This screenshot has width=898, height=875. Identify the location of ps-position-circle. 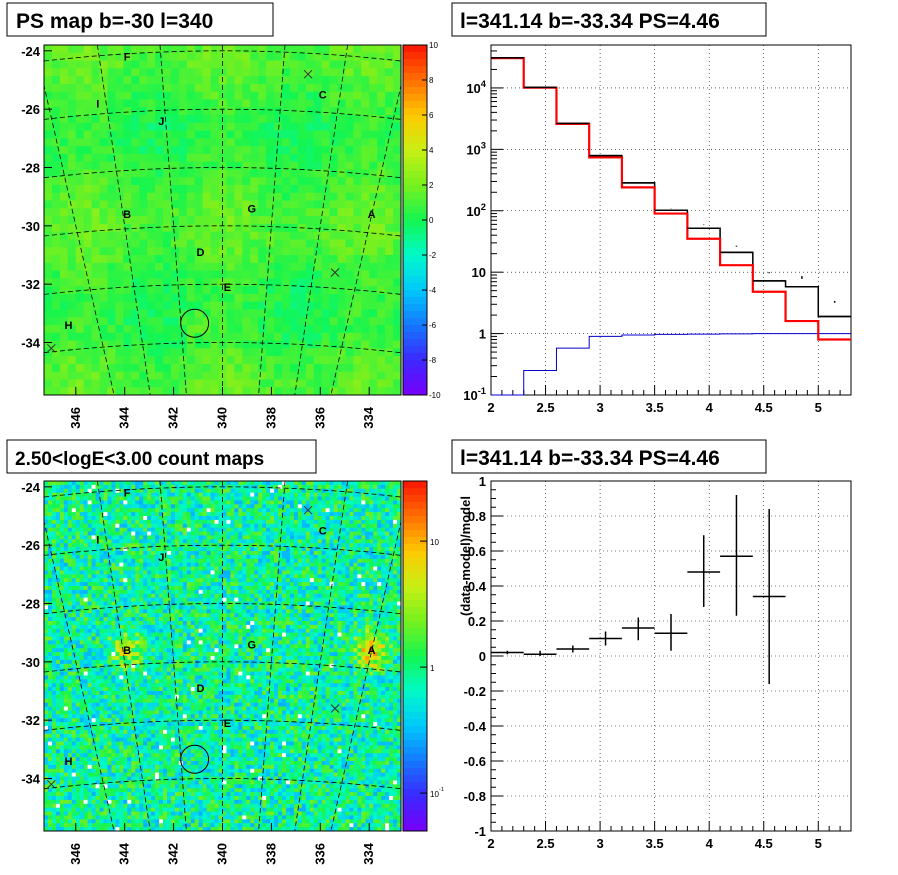
(195, 323).